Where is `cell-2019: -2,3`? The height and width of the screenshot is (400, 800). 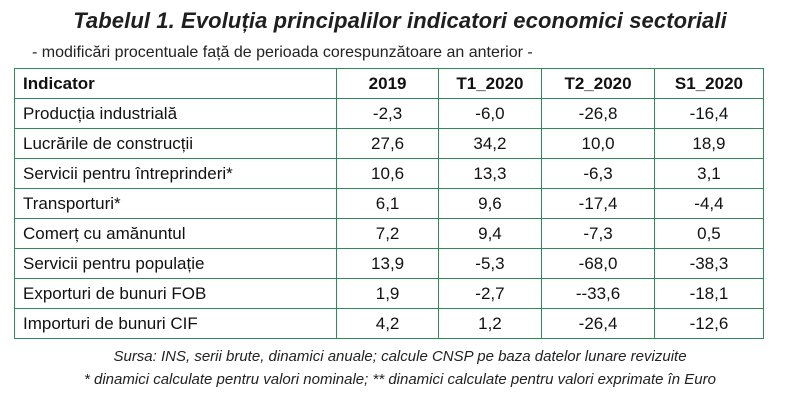
cell-2019: -2,3 is located at coordinates (387, 113).